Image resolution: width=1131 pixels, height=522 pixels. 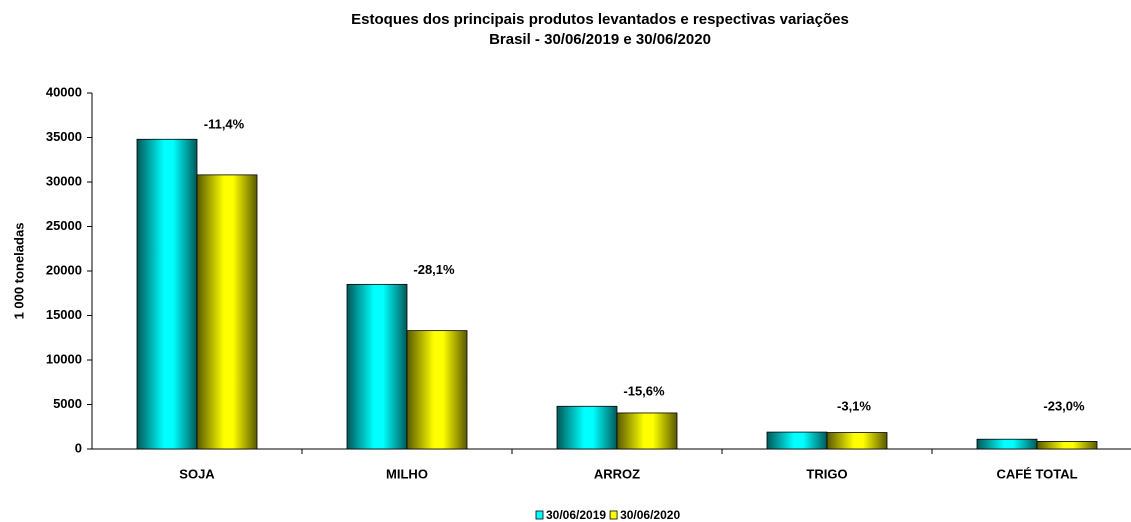 I want to click on x-tick-label: ARROZ, so click(x=617, y=473).